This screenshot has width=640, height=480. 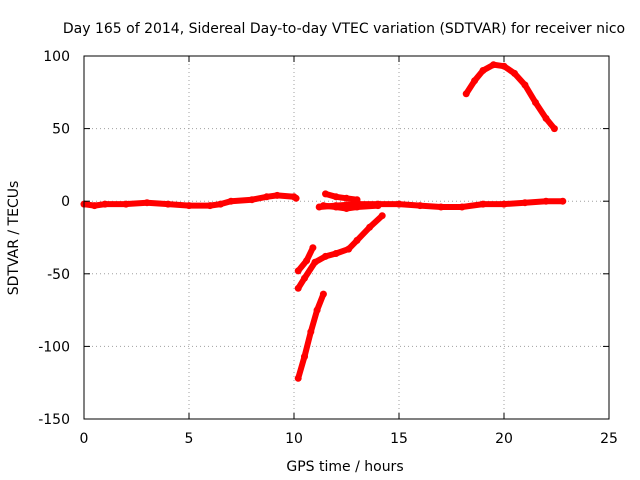 What do you see at coordinates (344, 467) in the screenshot?
I see `x-axis-title: GPS time / hours` at bounding box center [344, 467].